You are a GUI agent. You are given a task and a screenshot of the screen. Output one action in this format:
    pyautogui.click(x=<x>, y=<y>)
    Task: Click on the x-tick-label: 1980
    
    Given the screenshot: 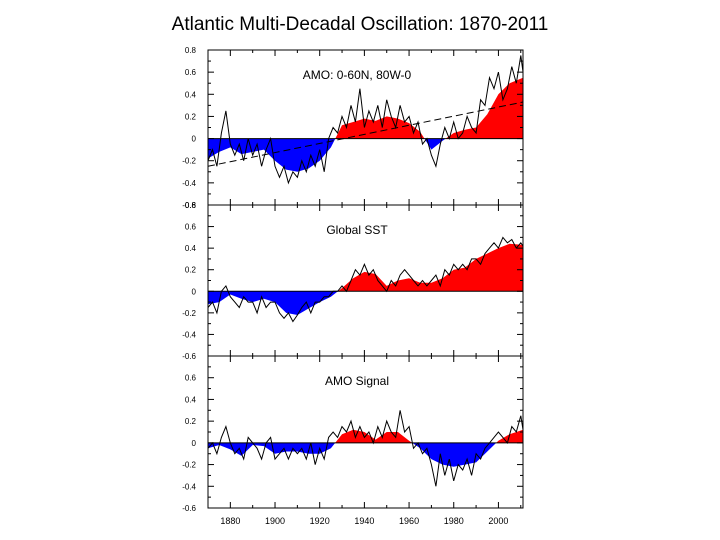 What is the action you would take?
    pyautogui.click(x=454, y=521)
    